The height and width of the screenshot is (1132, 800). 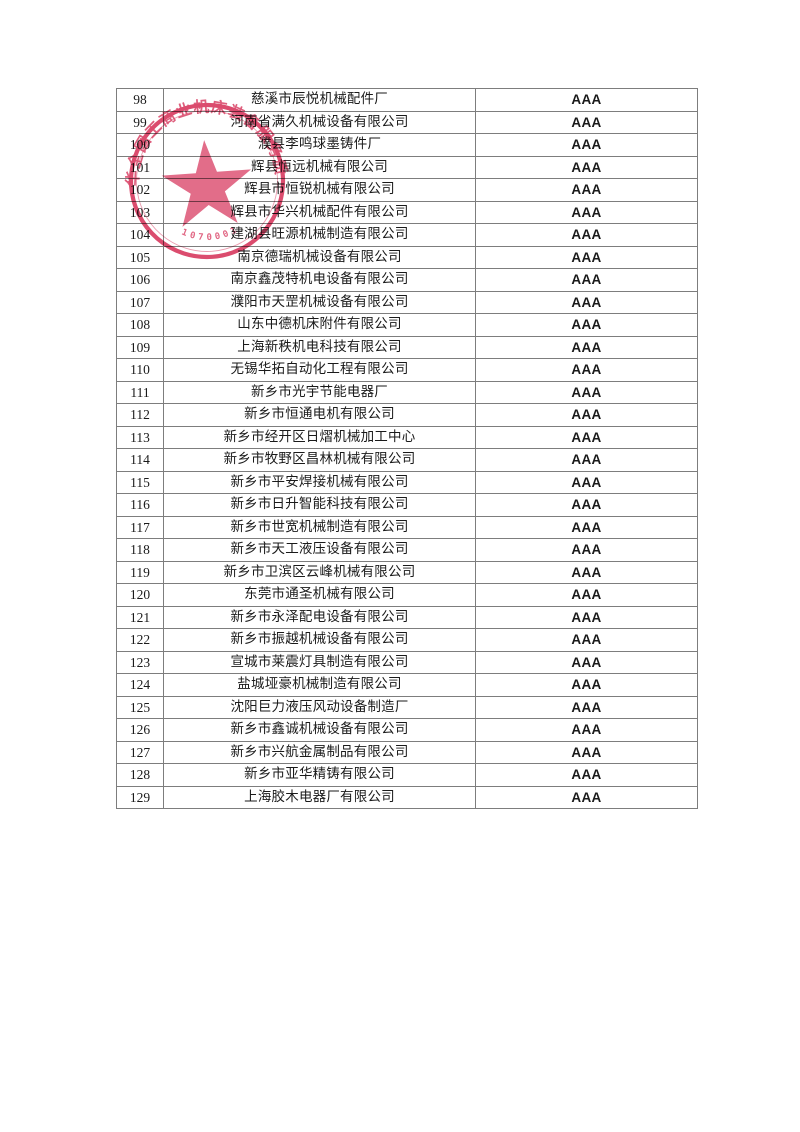 What do you see at coordinates (140, 752) in the screenshot?
I see `row-index-cell: 127` at bounding box center [140, 752].